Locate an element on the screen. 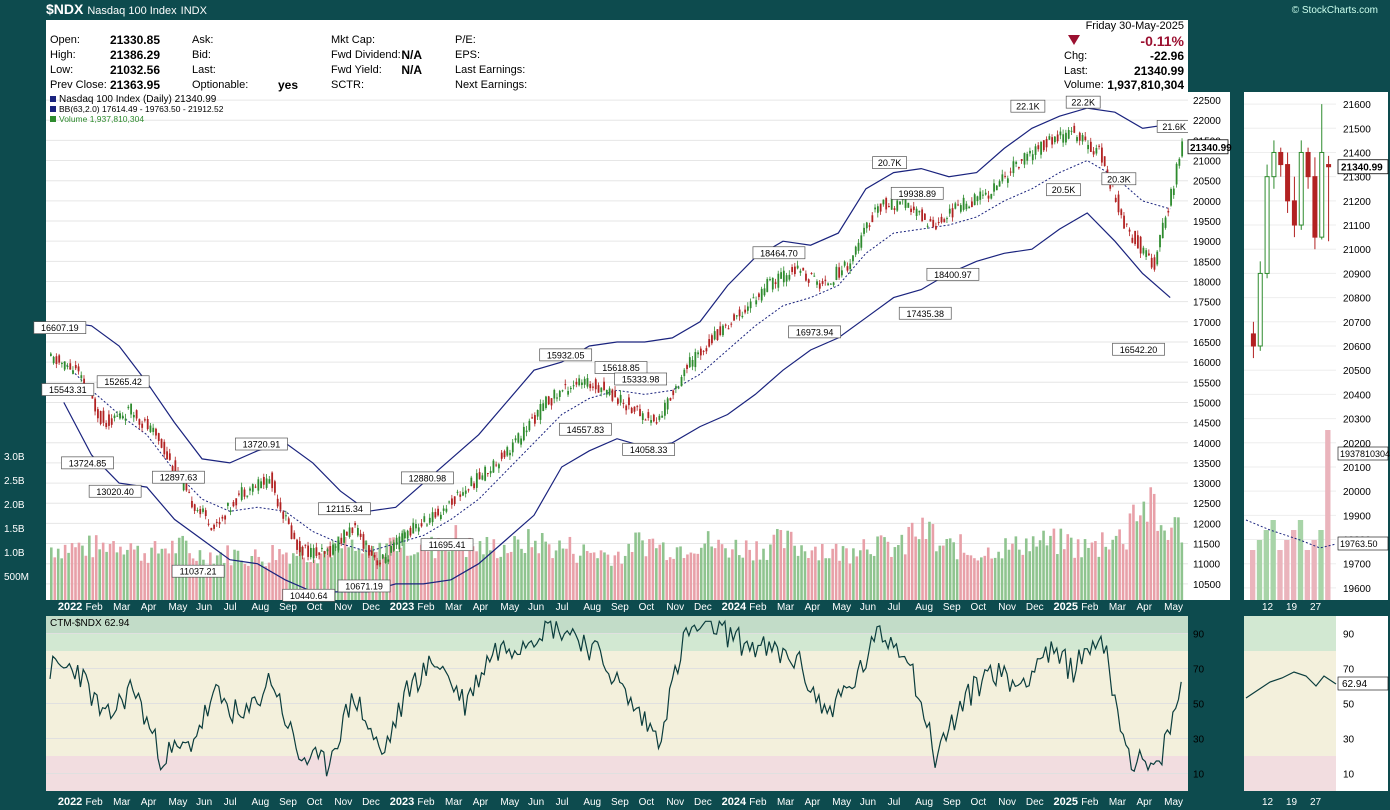 Image resolution: width=1390 pixels, height=810 pixels. annotation-label: 12897.63 is located at coordinates (179, 478).